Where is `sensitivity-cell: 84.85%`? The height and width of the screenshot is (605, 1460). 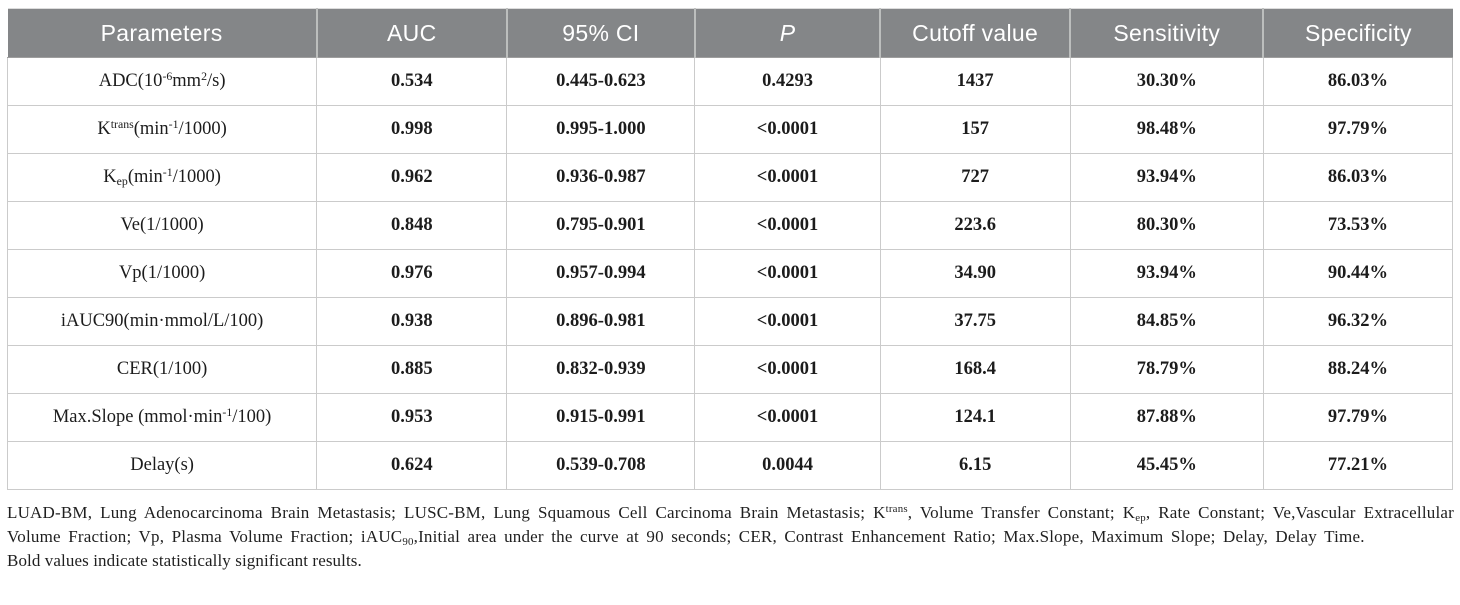 sensitivity-cell: 84.85% is located at coordinates (1166, 321).